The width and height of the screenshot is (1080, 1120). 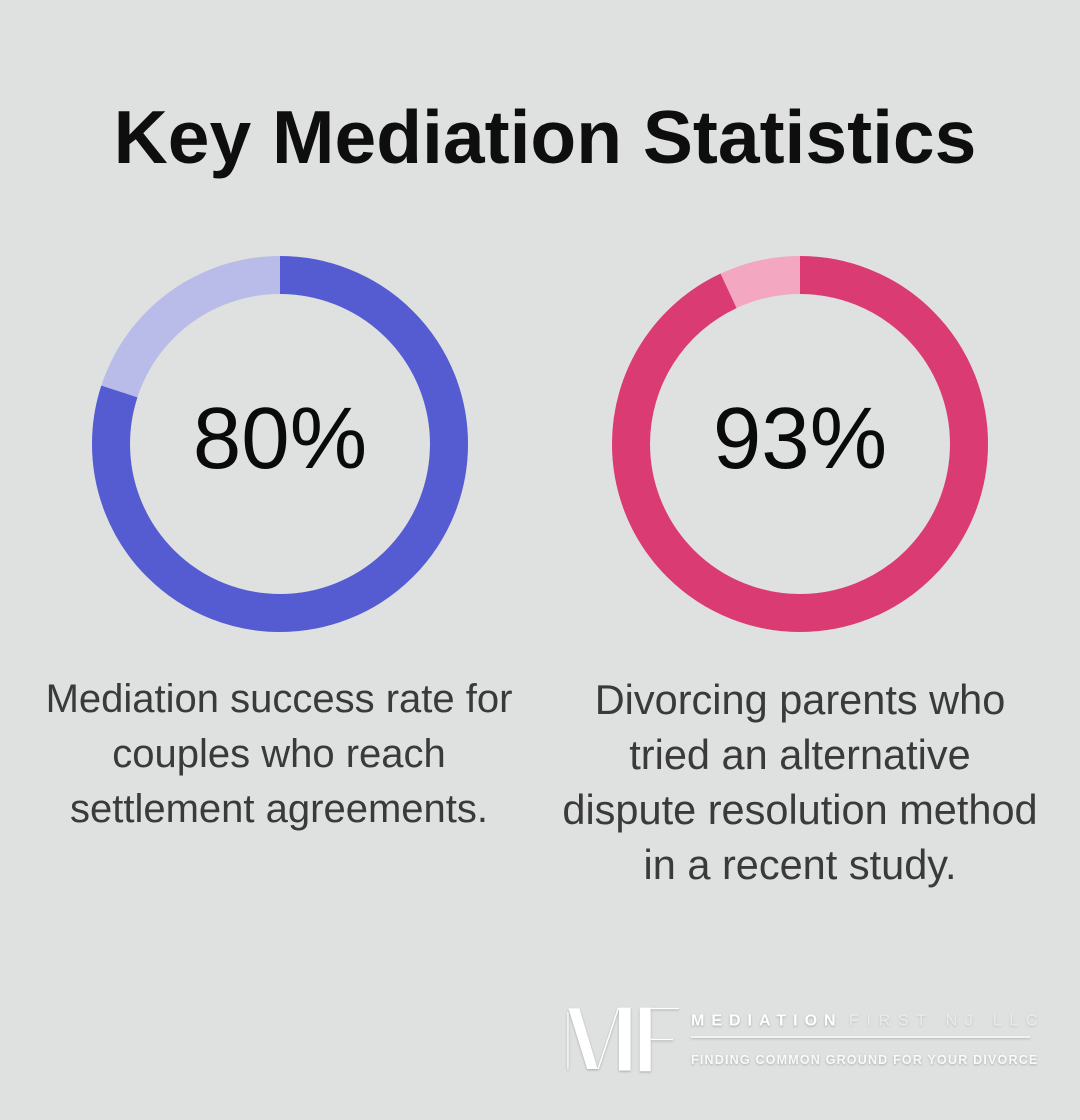 What do you see at coordinates (944, 1021) in the screenshot?
I see `svg-text: FIRST NJ LLC` at bounding box center [944, 1021].